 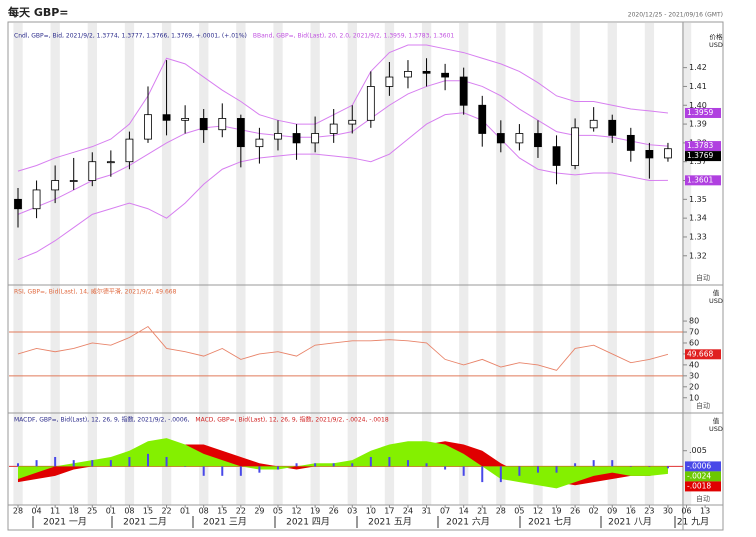 I want to click on x-tick-label: 30, so click(x=668, y=511).